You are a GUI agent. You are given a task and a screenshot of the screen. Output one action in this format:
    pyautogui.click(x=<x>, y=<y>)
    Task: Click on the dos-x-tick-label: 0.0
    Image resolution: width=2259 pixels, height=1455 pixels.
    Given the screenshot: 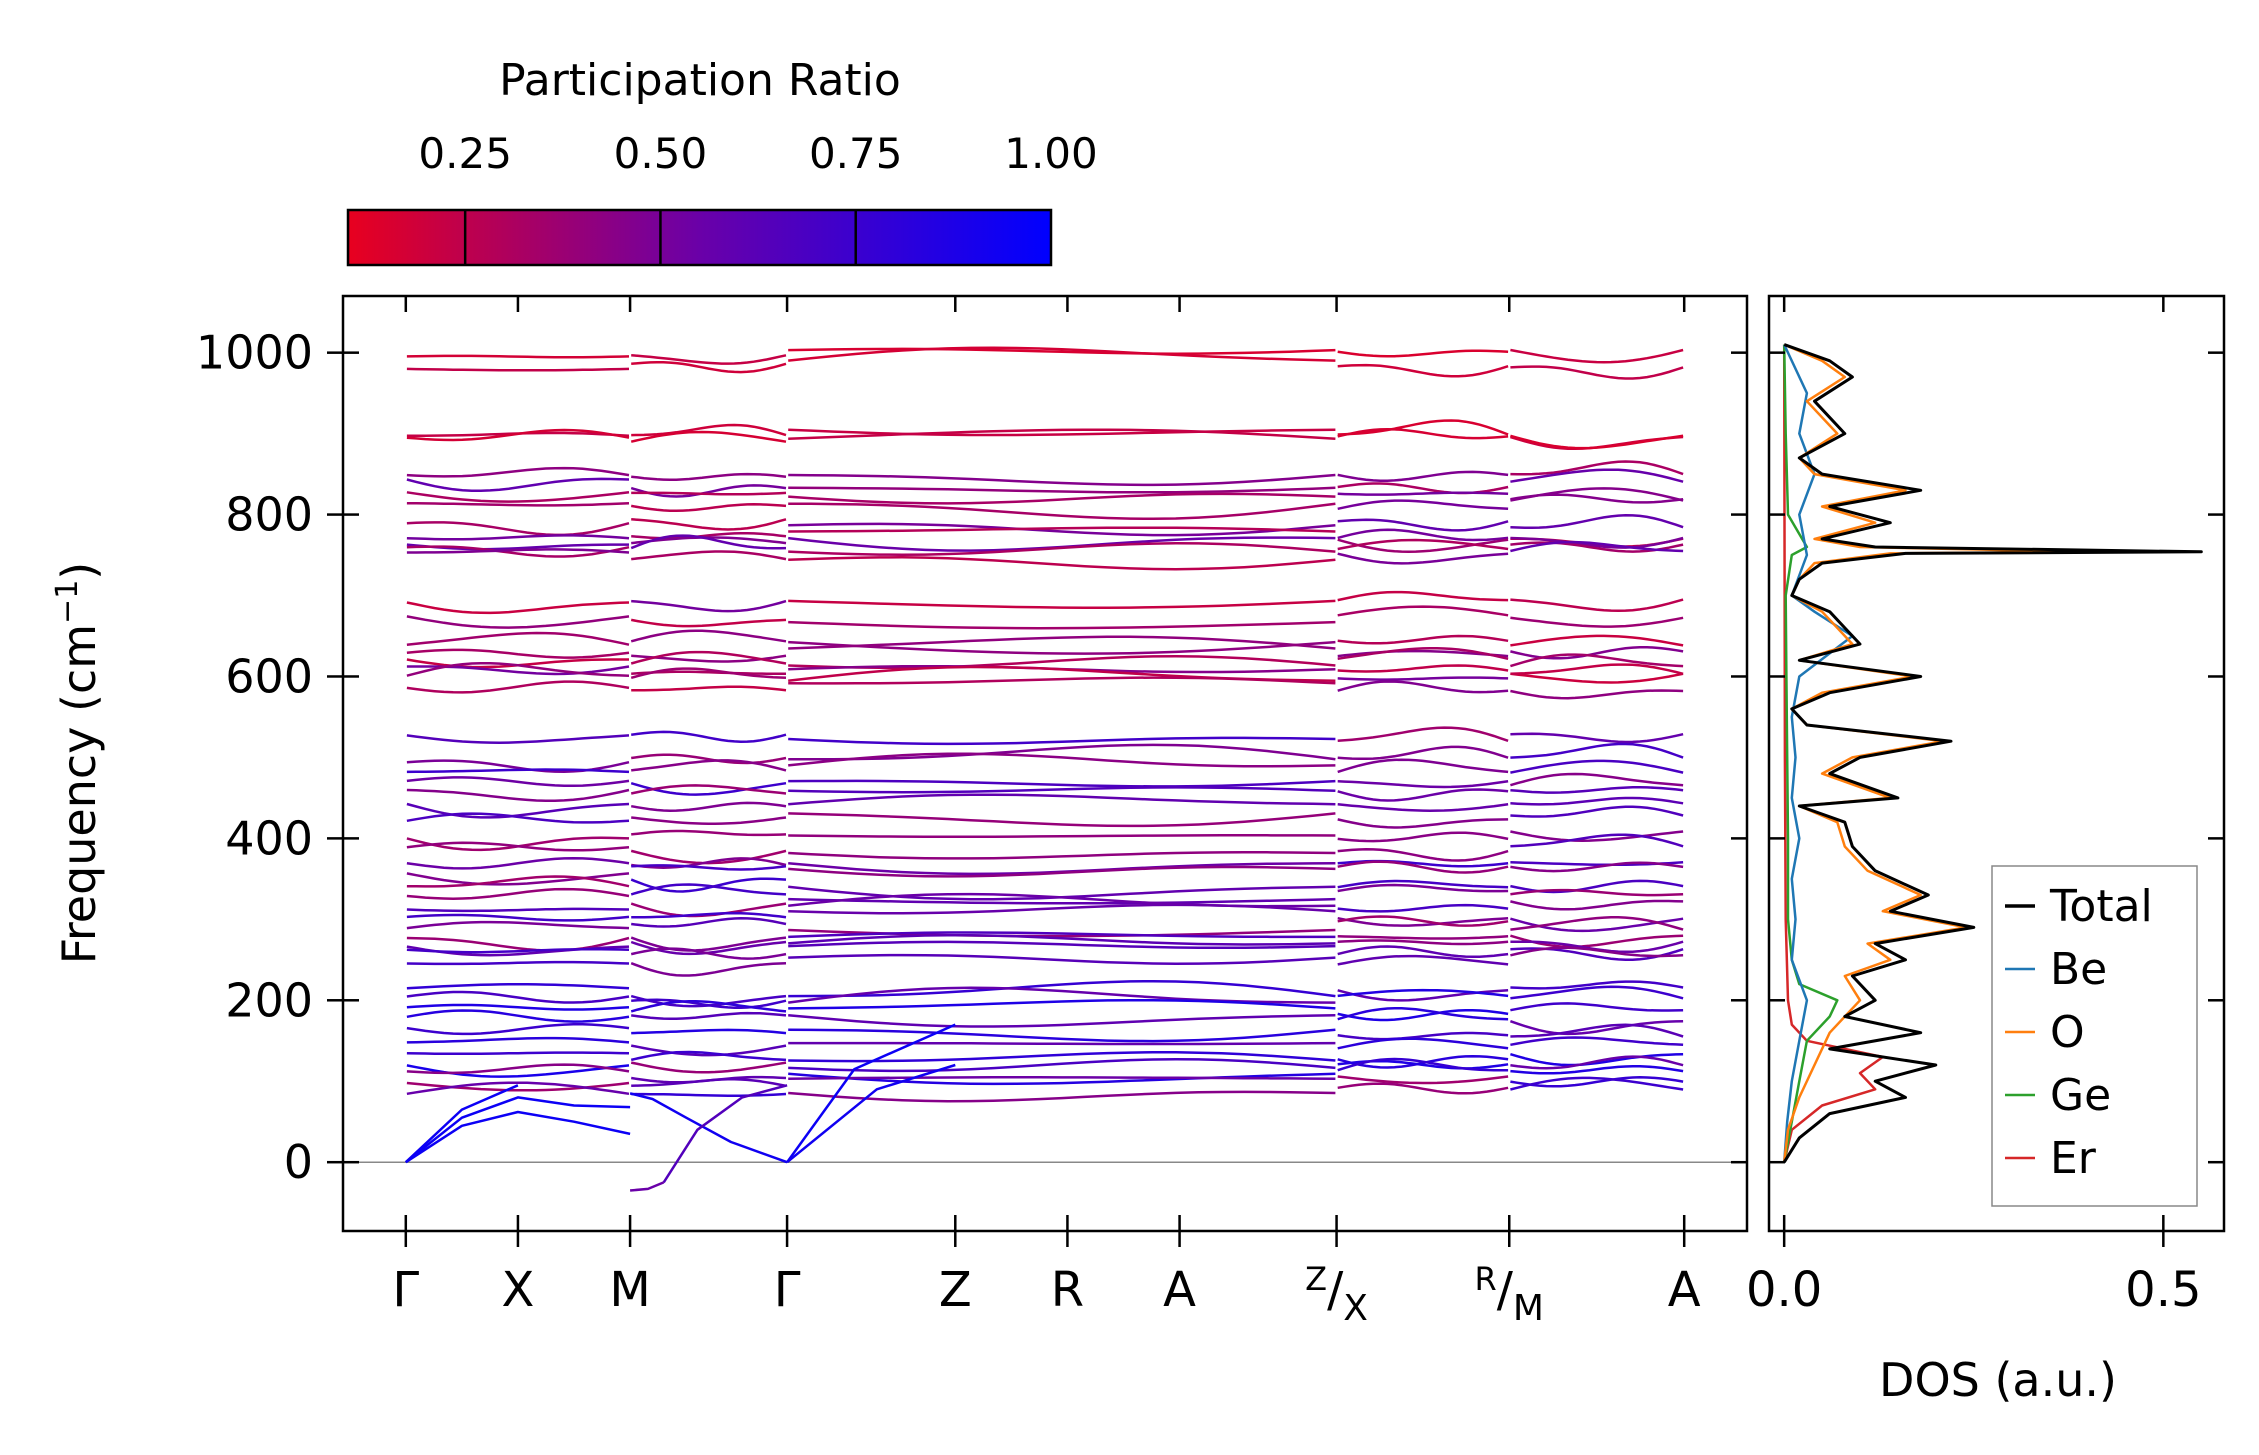 What is the action you would take?
    pyautogui.click(x=1784, y=1290)
    